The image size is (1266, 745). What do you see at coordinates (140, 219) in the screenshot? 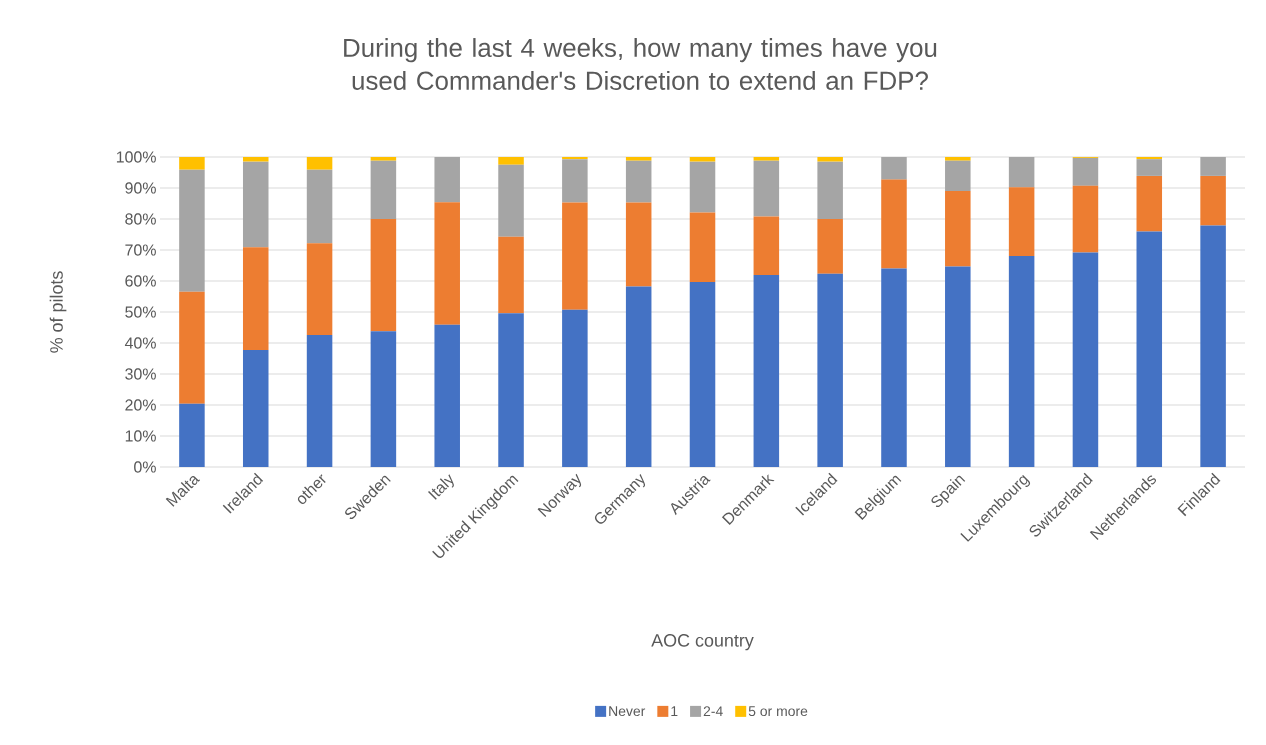
I see `y-tick-label: 80%` at bounding box center [140, 219].